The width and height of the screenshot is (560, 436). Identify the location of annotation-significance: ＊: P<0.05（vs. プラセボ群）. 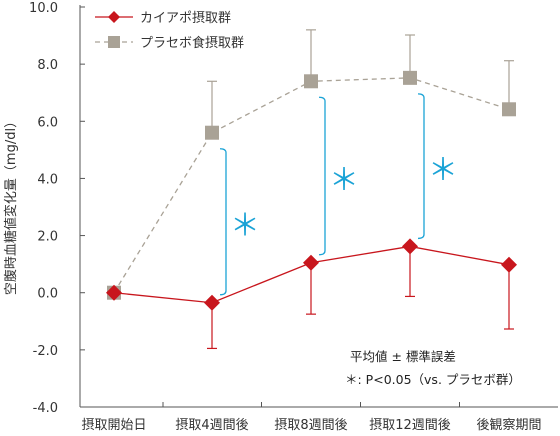
(433, 379).